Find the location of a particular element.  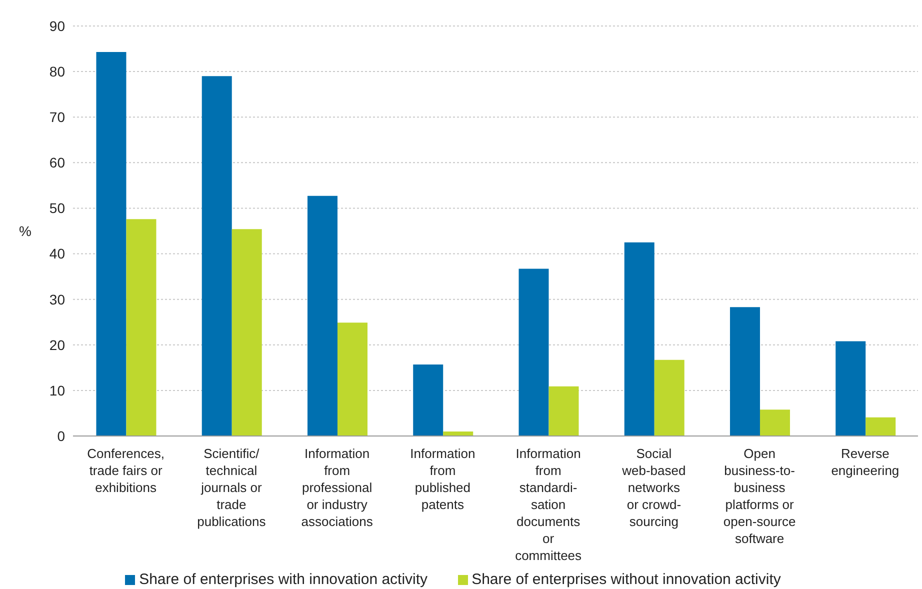

y-tick-label: 80 is located at coordinates (57, 72).